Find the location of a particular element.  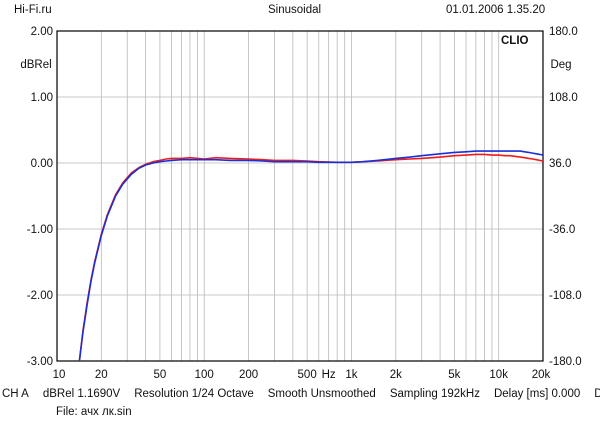

footer-setting-item: Delay [ms] 0.000 is located at coordinates (537, 394).